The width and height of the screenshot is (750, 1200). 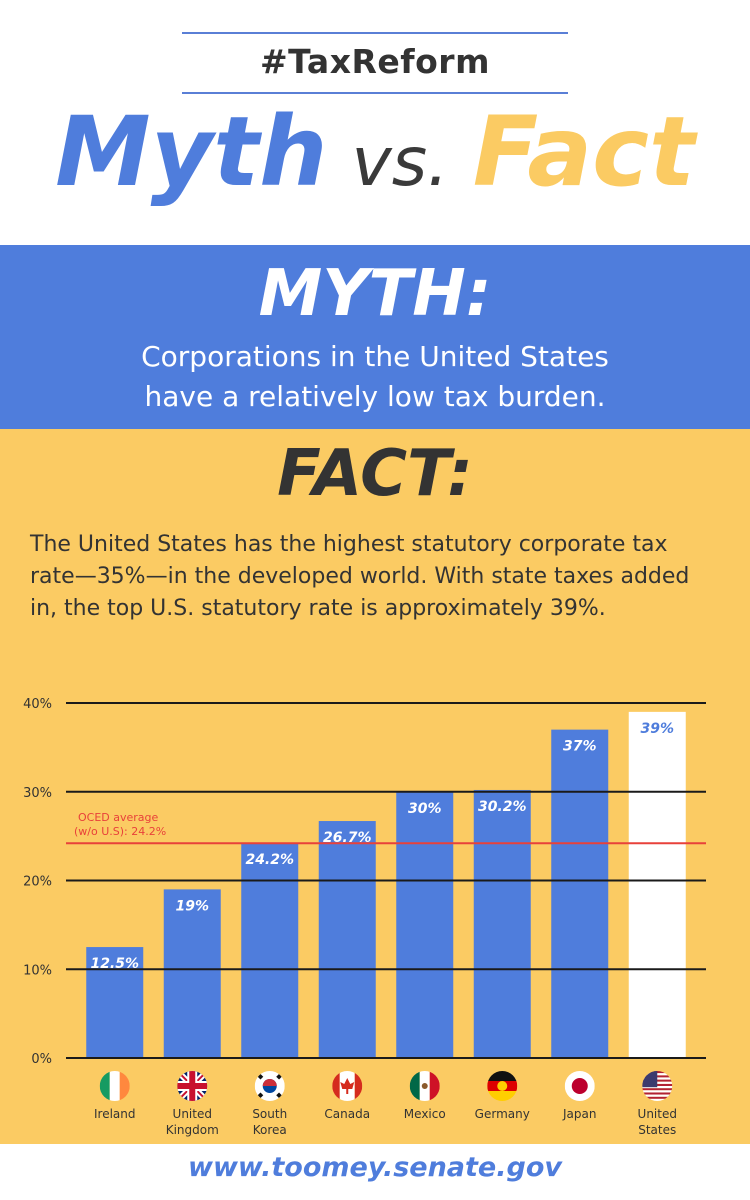 I want to click on data-label-0: 12.5%, so click(x=114, y=964).